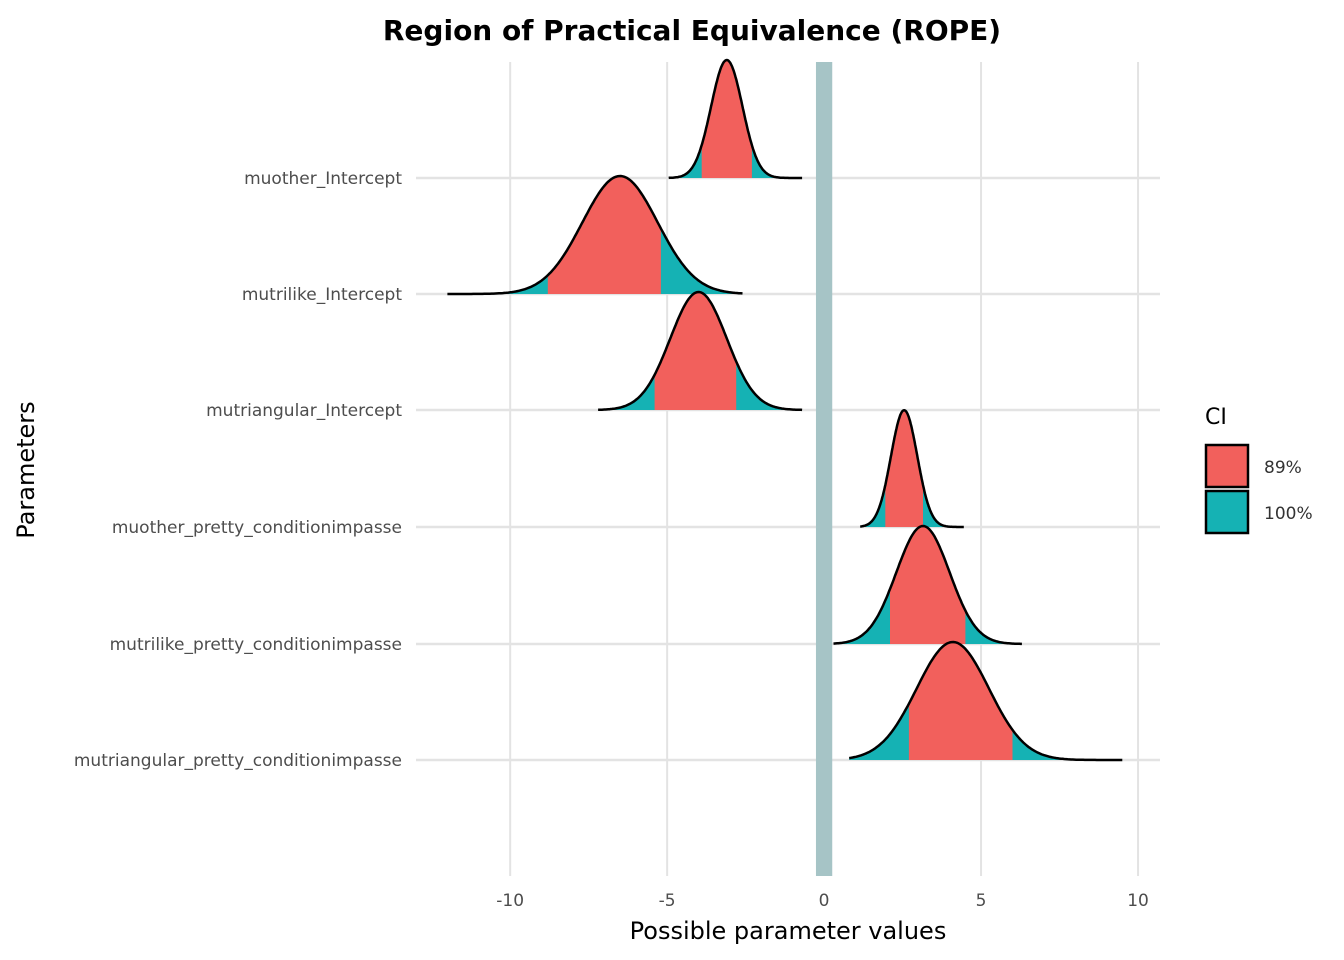  I want to click on y-tick-label: mutriangular_pretty_conditionimpasse, so click(238, 761).